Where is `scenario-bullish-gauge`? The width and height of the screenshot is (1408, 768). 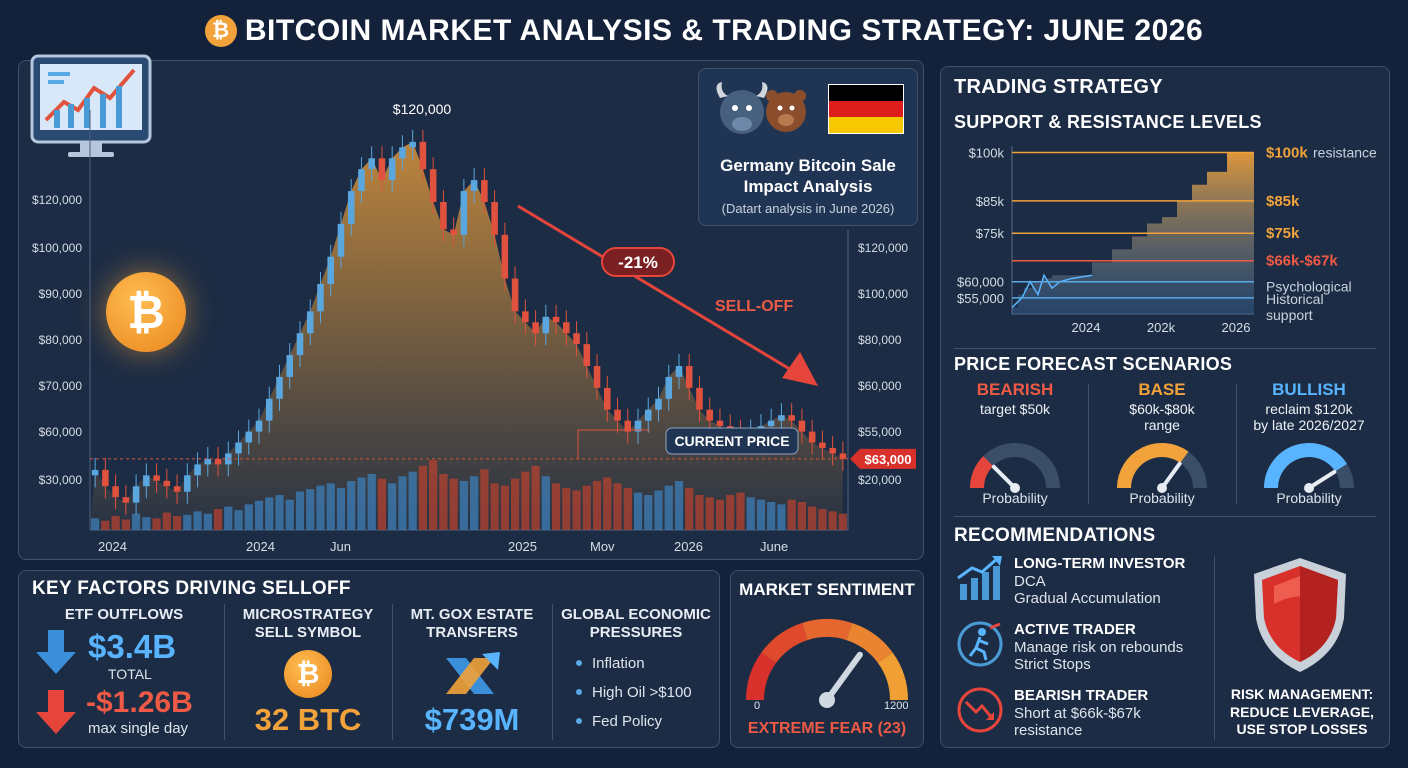
scenario-bullish-gauge is located at coordinates (1309, 468).